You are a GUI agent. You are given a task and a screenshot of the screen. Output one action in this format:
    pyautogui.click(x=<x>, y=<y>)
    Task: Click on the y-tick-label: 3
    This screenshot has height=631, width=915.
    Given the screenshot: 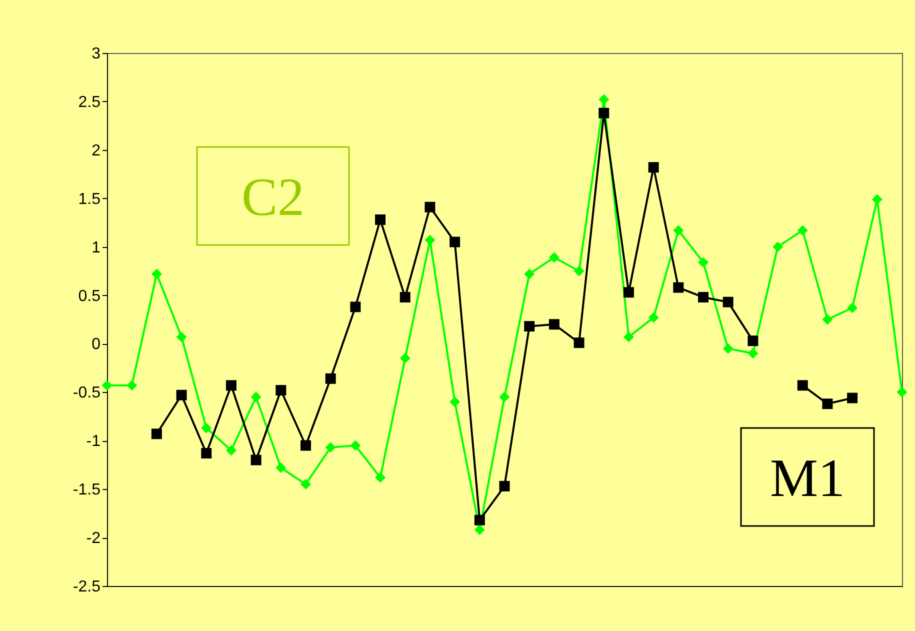 What is the action you would take?
    pyautogui.click(x=96, y=54)
    